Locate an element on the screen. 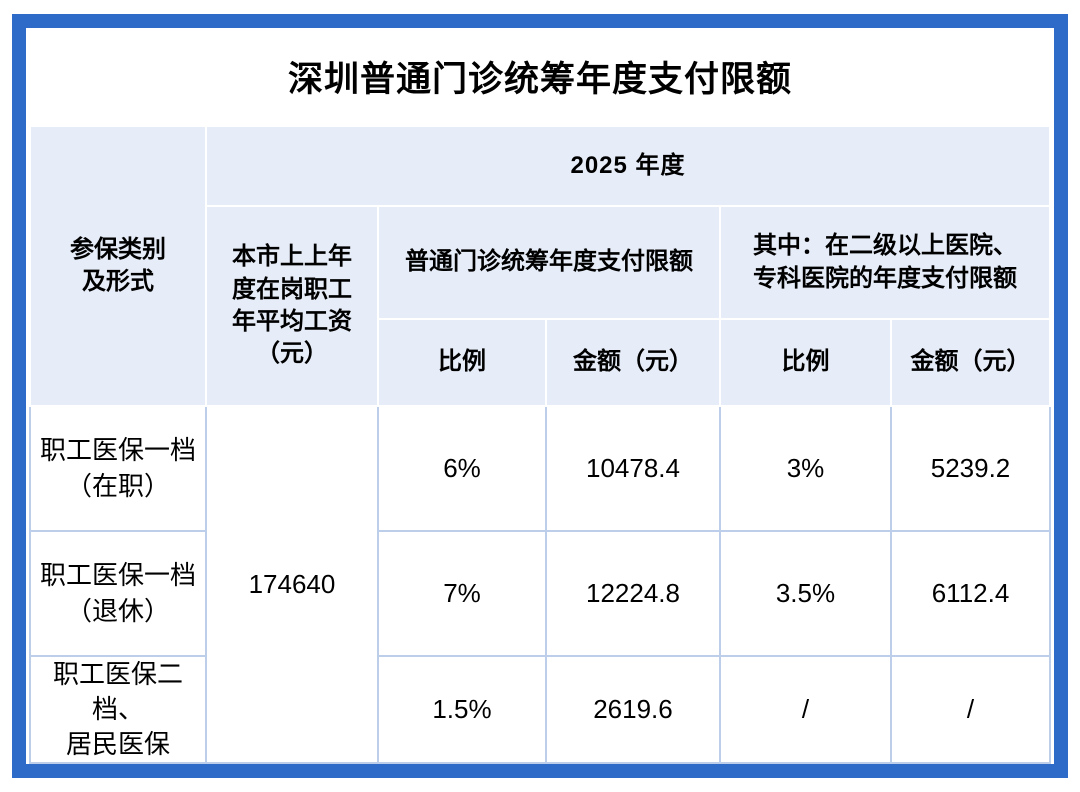 Image resolution: width=1080 pixels, height=792 pixels. header-category: 参保类别 及形式 is located at coordinates (117, 266).